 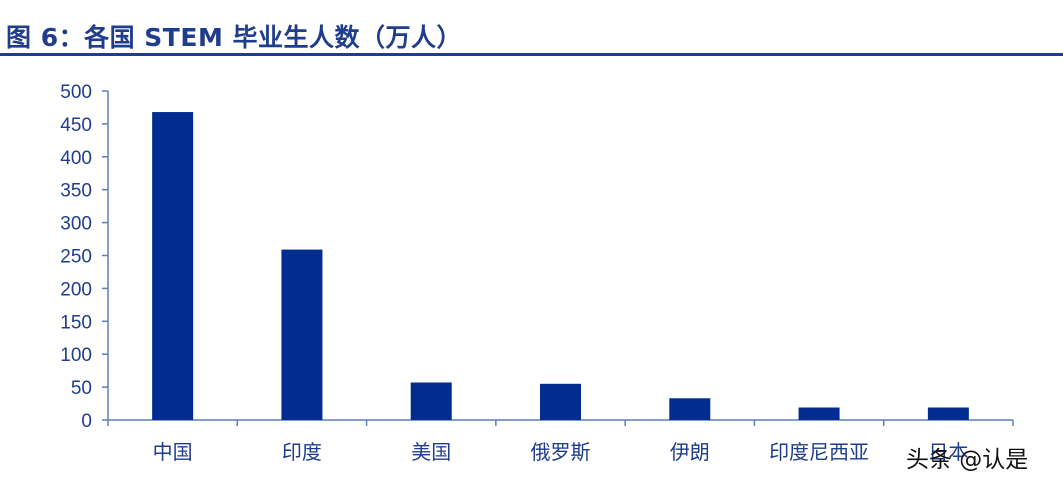 What do you see at coordinates (302, 452) in the screenshot?
I see `x-category-label: 印度` at bounding box center [302, 452].